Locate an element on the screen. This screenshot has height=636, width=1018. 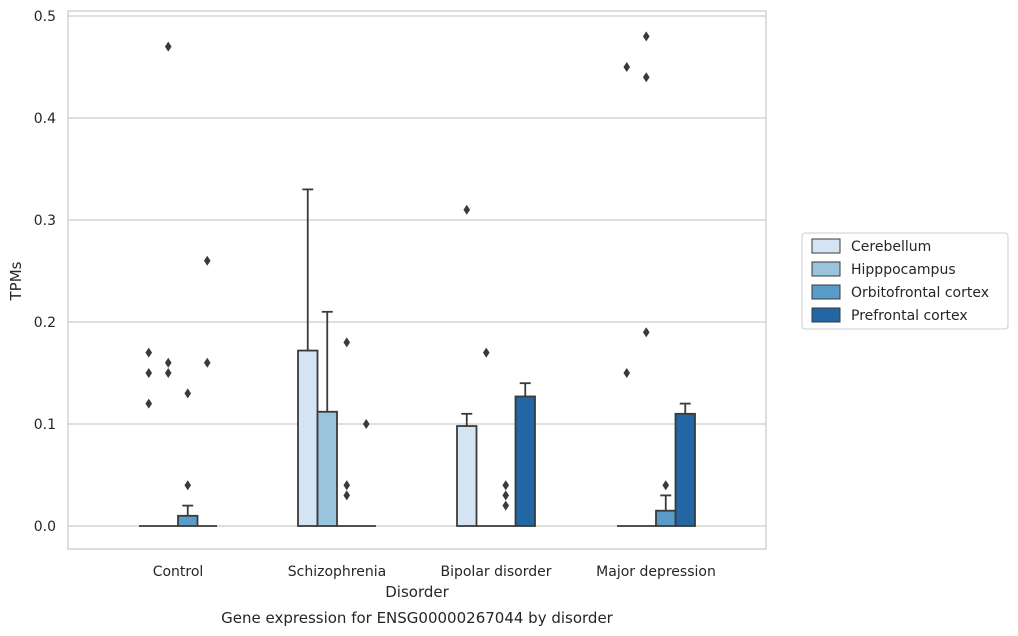
x-tick-label: Schizophrenia is located at coordinates (337, 572).